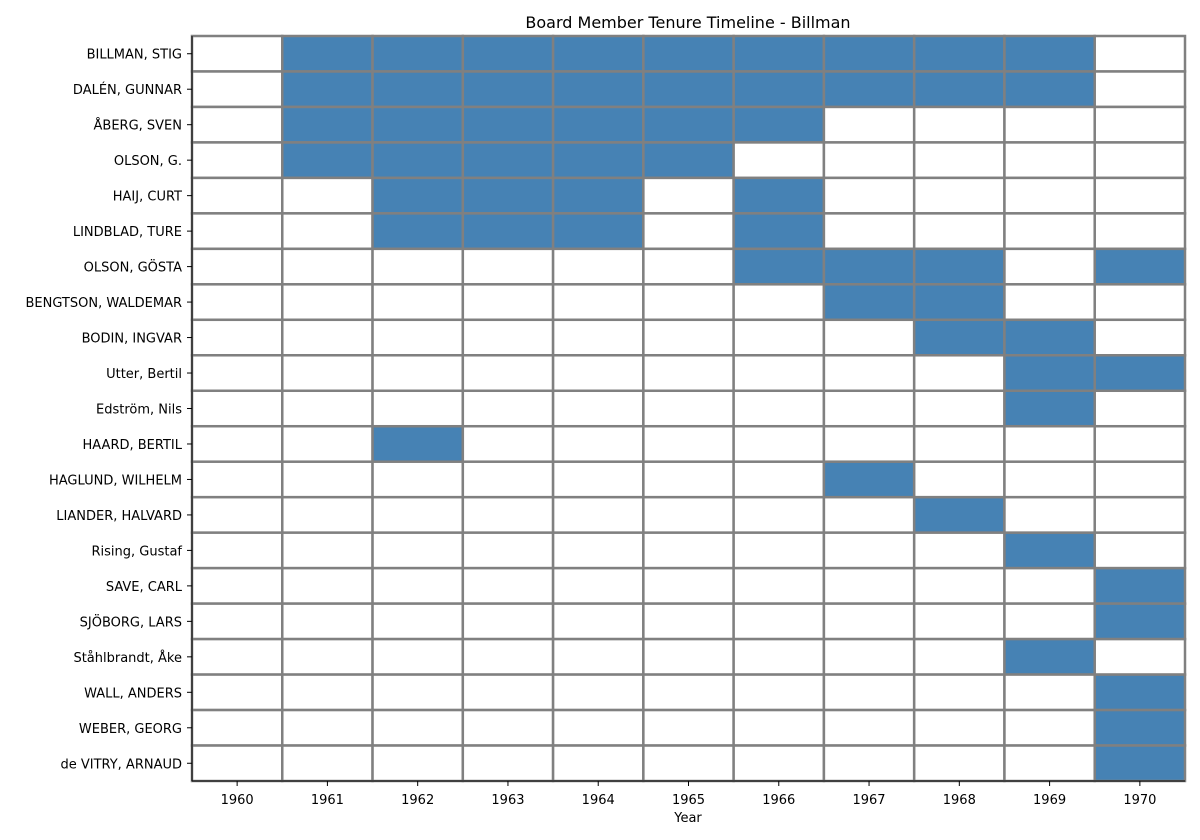 Image resolution: width=1200 pixels, height=840 pixels. What do you see at coordinates (1049, 800) in the screenshot?
I see `x-tick-label: 1969` at bounding box center [1049, 800].